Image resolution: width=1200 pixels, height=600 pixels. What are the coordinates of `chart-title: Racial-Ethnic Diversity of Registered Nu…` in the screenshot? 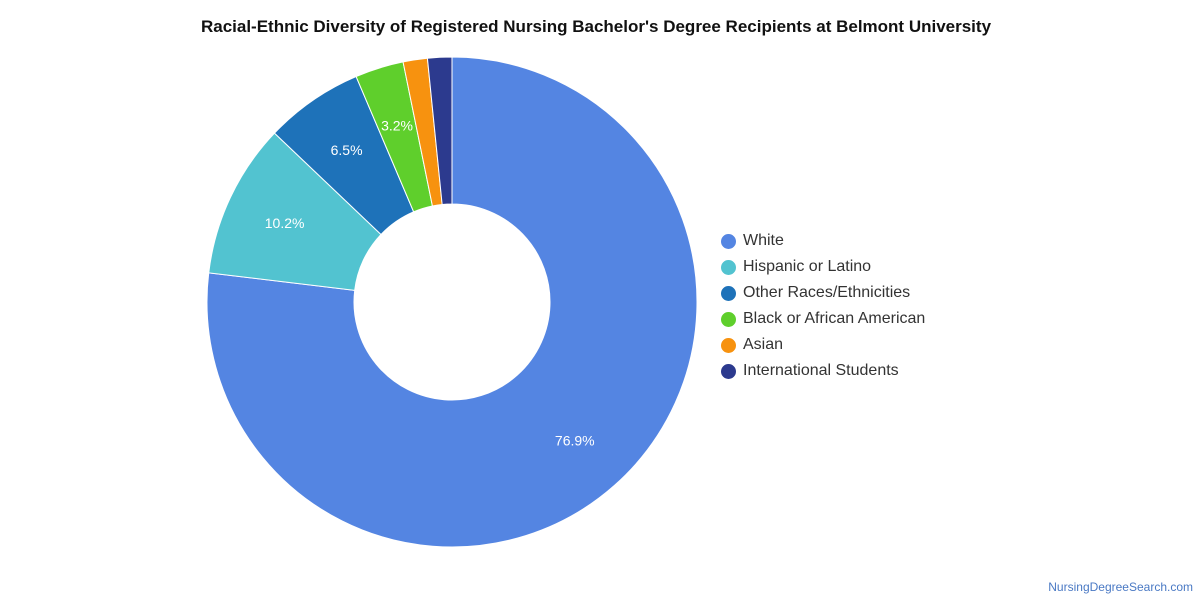 It's located at (596, 26).